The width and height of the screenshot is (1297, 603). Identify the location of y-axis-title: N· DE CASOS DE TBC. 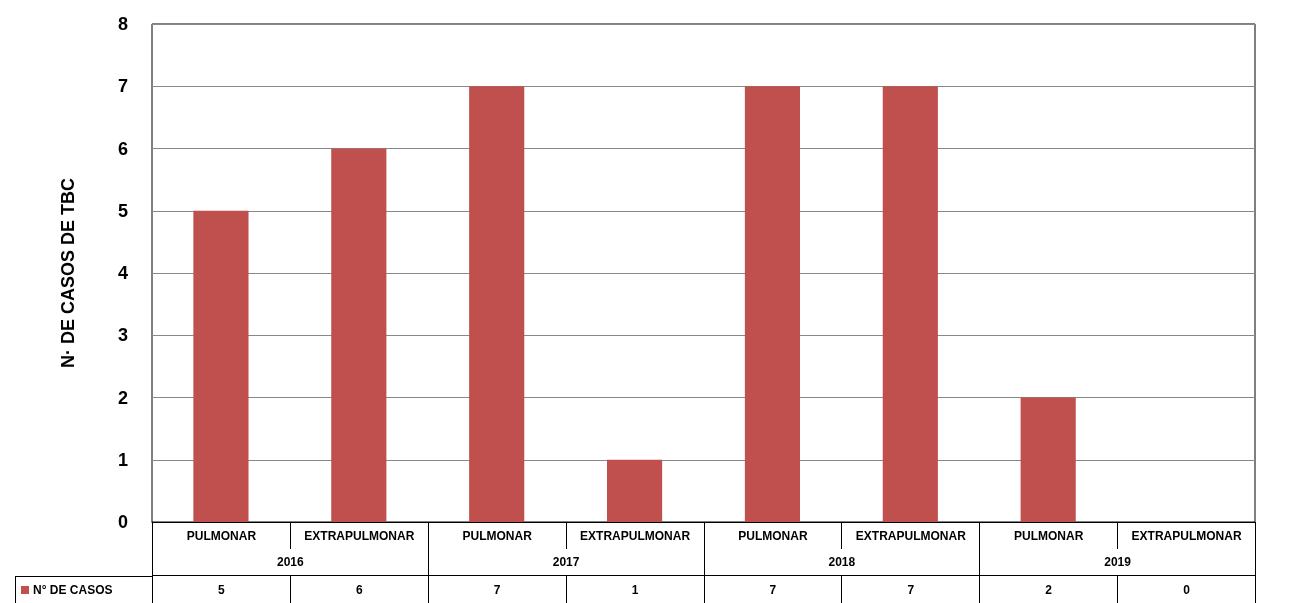
(68, 273).